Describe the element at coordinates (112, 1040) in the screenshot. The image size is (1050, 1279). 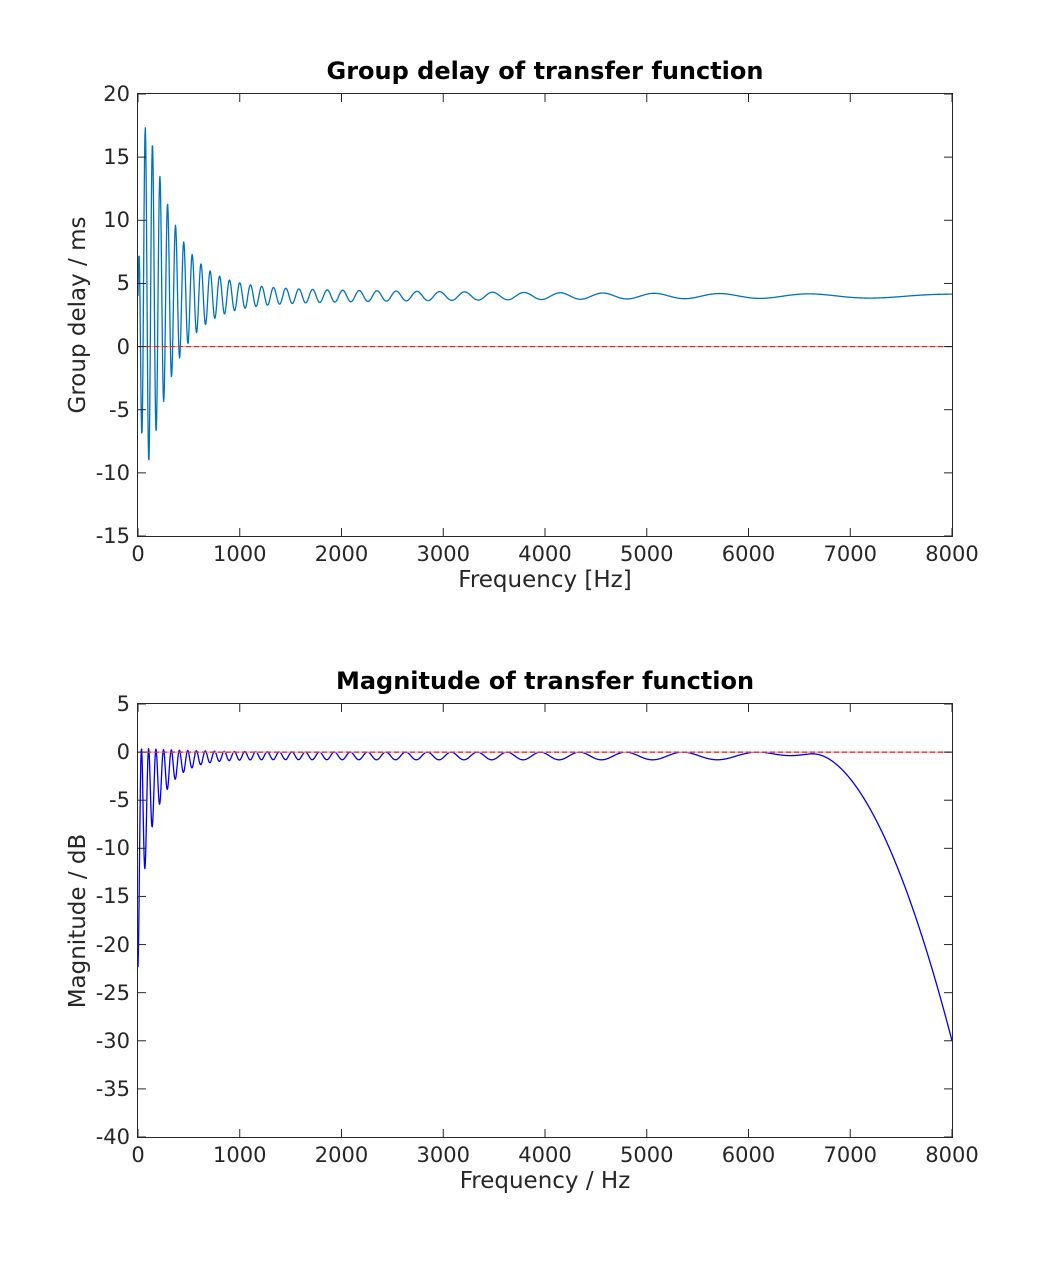
I see `y-tick-label: -30` at that location.